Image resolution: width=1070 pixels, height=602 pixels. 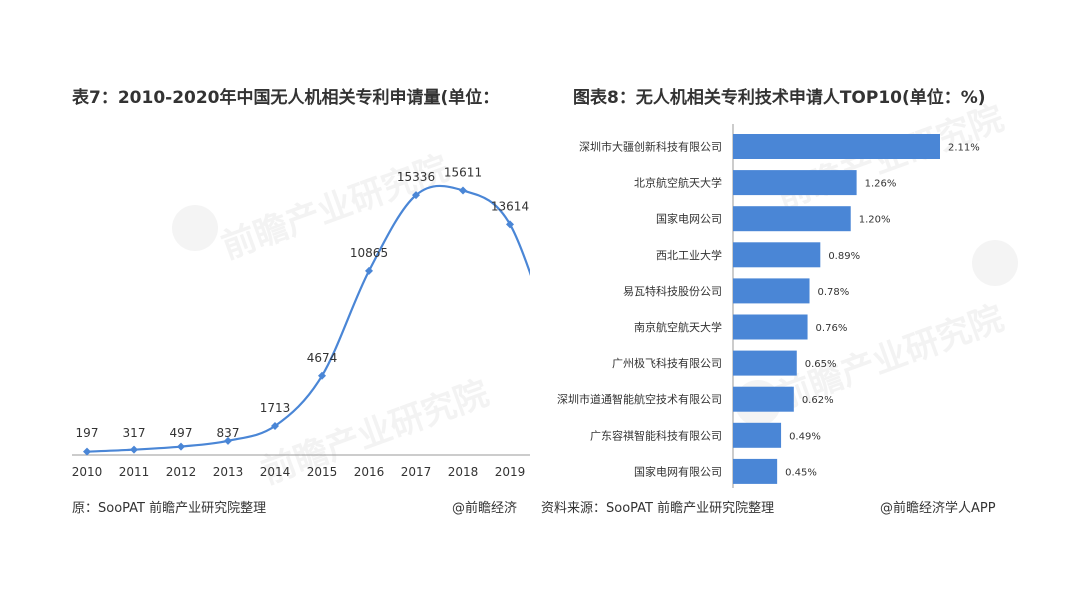 I want to click on x-tick-label: 2017, so click(x=416, y=472).